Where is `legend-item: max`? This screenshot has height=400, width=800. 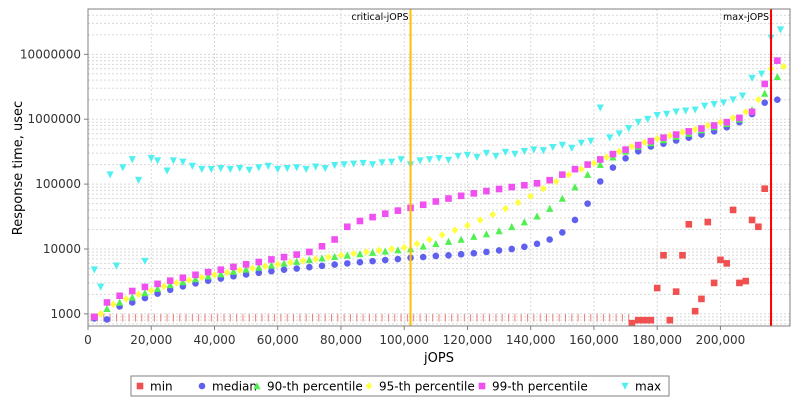 legend-item: max is located at coordinates (641, 387).